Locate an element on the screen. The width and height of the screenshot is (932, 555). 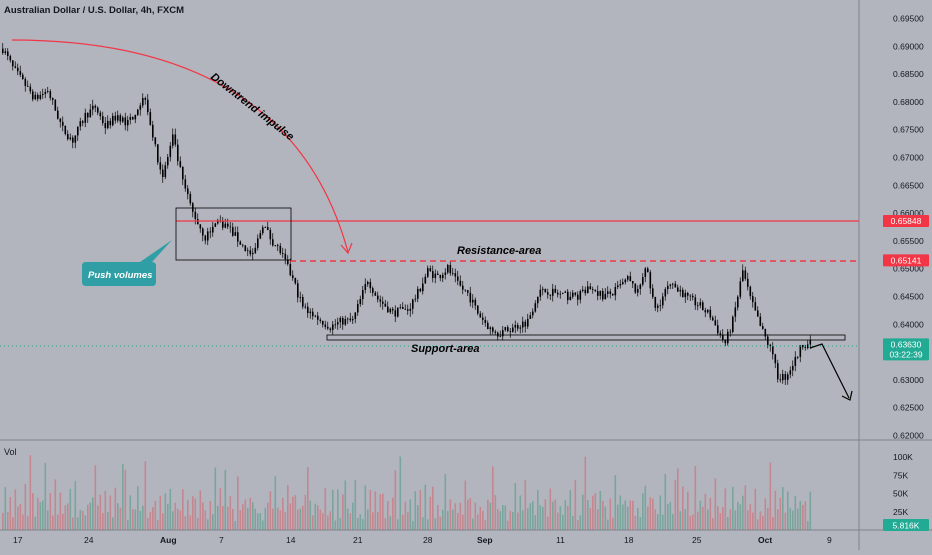
support-area-rectangle is located at coordinates (586, 337).